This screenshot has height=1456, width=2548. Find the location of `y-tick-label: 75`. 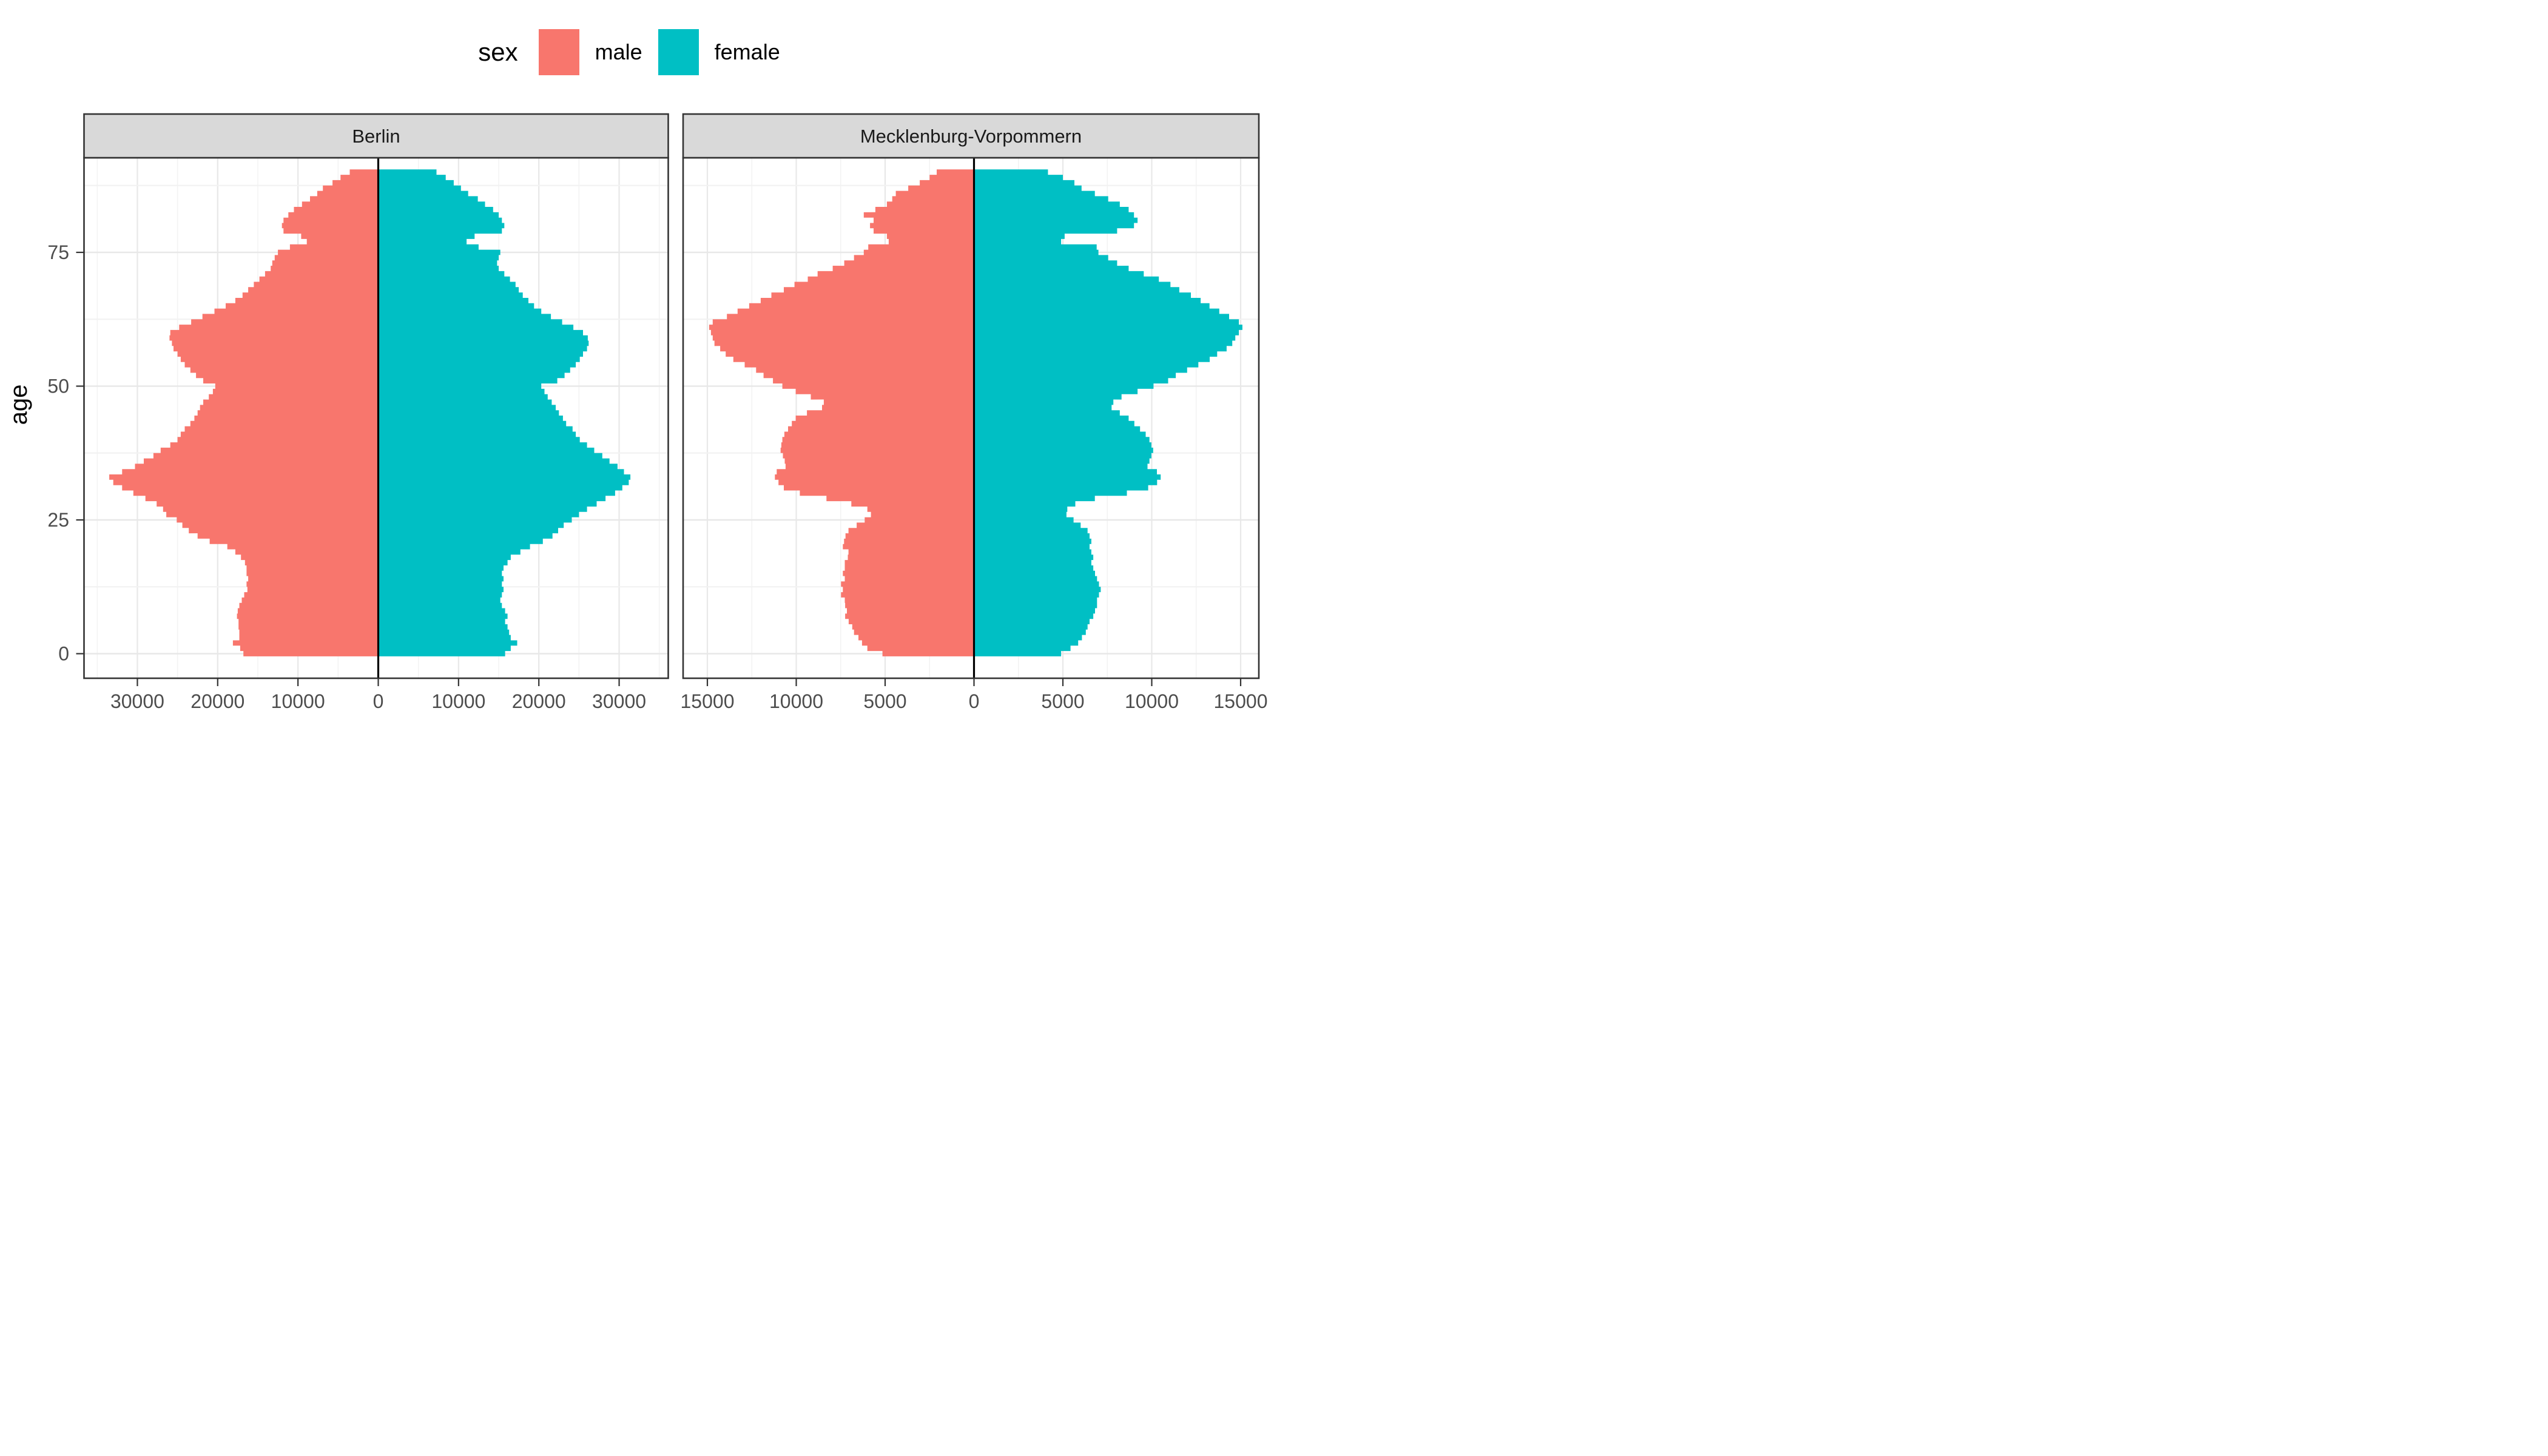

y-tick-label: 75 is located at coordinates (58, 252).